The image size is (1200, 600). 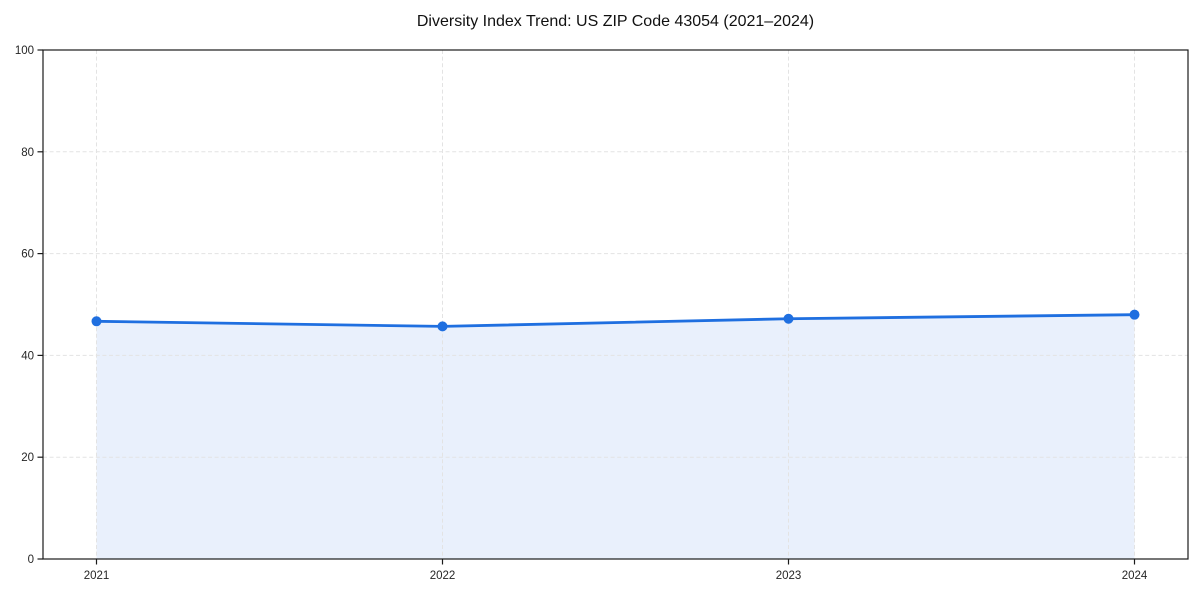 I want to click on x-tick-label: 2024, so click(x=1135, y=576).